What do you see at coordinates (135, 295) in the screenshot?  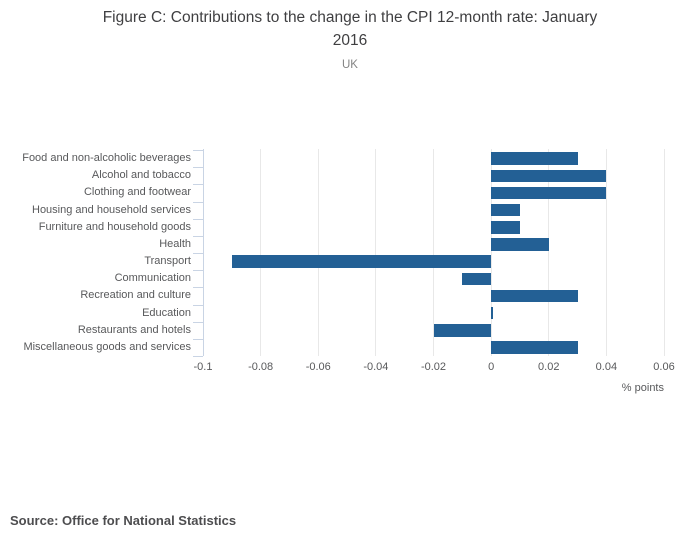 I see `category-label-recreation-and-culture: Recreation and culture` at bounding box center [135, 295].